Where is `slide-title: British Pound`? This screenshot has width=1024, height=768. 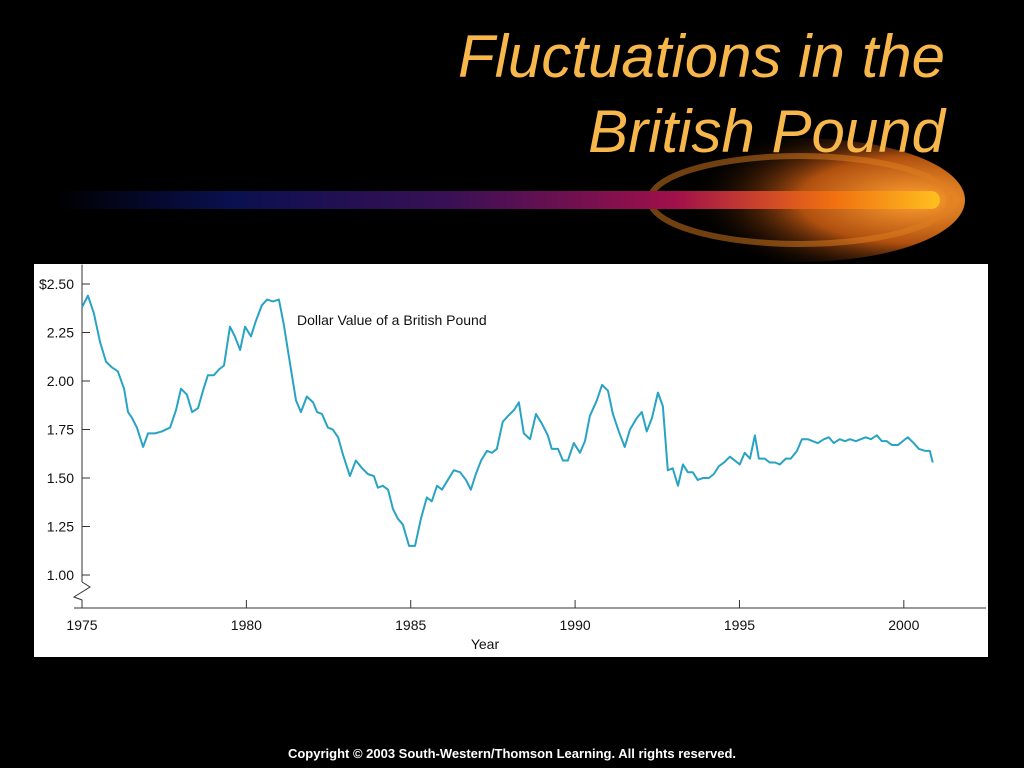 slide-title: British Pound is located at coordinates (767, 131).